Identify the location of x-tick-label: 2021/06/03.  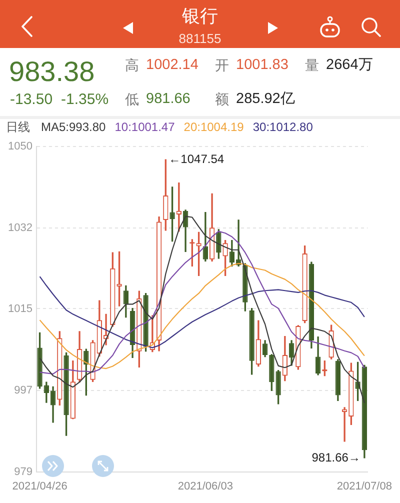
(205, 486).